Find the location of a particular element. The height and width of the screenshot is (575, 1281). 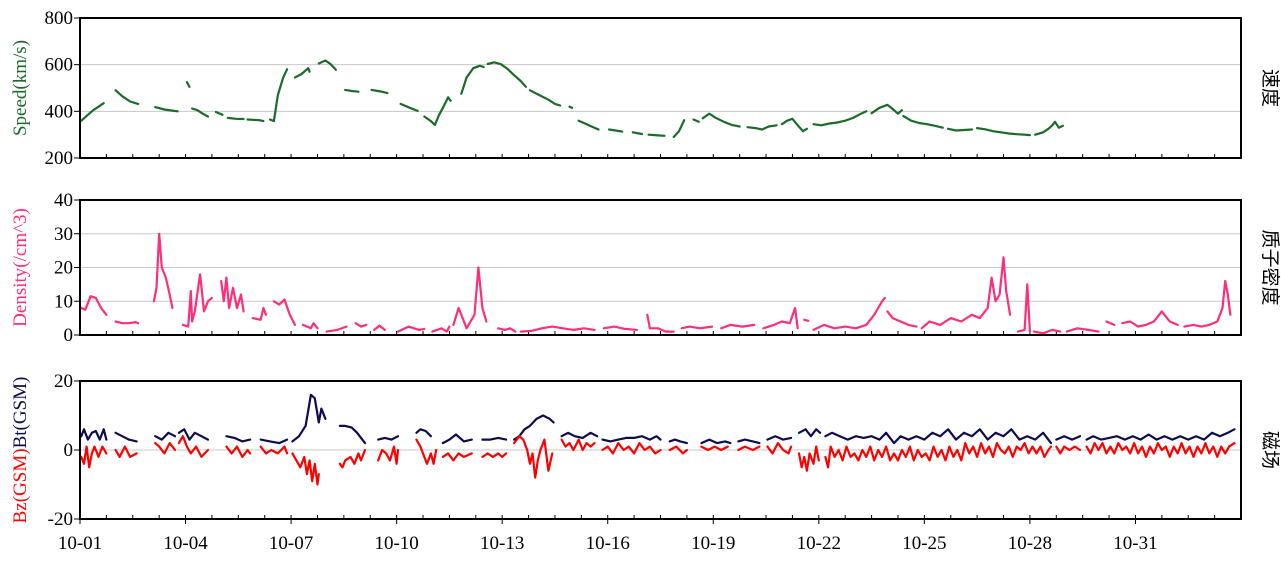

y-axis-label: Speed(km/s) is located at coordinates (20, 88).